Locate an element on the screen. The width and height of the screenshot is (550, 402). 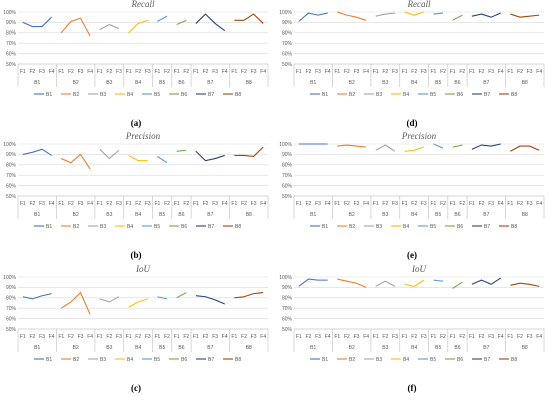
legend-label: B6 is located at coordinates (184, 360).